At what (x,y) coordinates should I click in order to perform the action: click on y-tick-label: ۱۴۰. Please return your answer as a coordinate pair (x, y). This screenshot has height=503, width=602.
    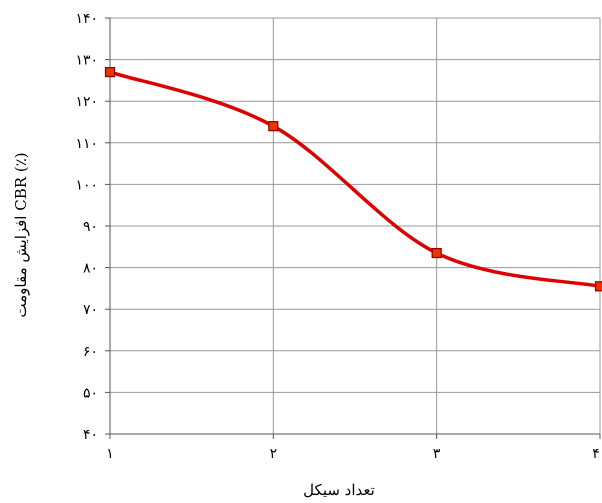
    Looking at the image, I should click on (86, 19).